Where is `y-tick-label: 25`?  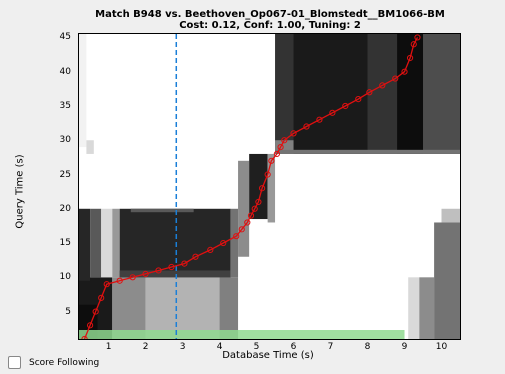
y-tick-label: 25 is located at coordinates (65, 174).